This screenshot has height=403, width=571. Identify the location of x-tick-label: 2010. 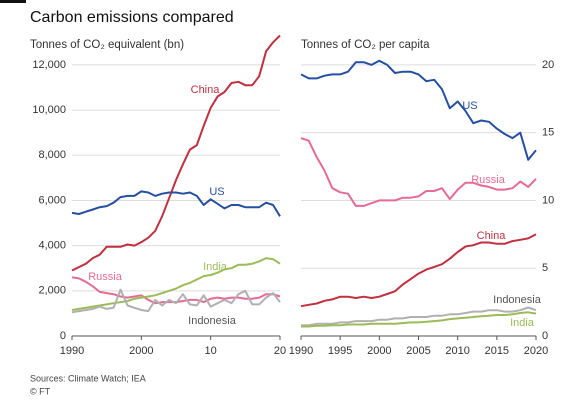
(457, 351).